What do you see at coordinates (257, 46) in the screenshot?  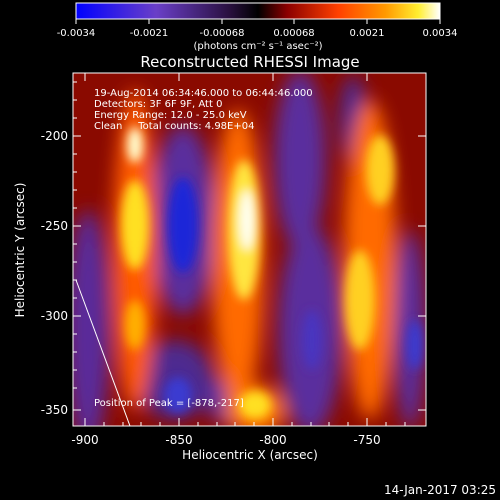 I see `colorbar-units: (photons cm⁻² s⁻¹ asec⁻²)` at bounding box center [257, 46].